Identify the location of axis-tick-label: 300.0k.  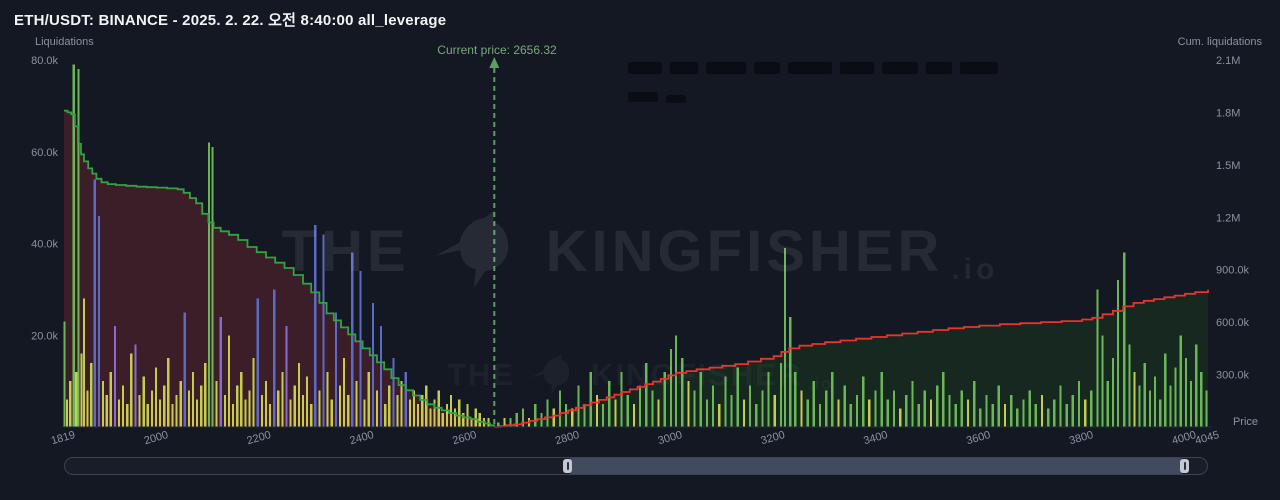
(1233, 376).